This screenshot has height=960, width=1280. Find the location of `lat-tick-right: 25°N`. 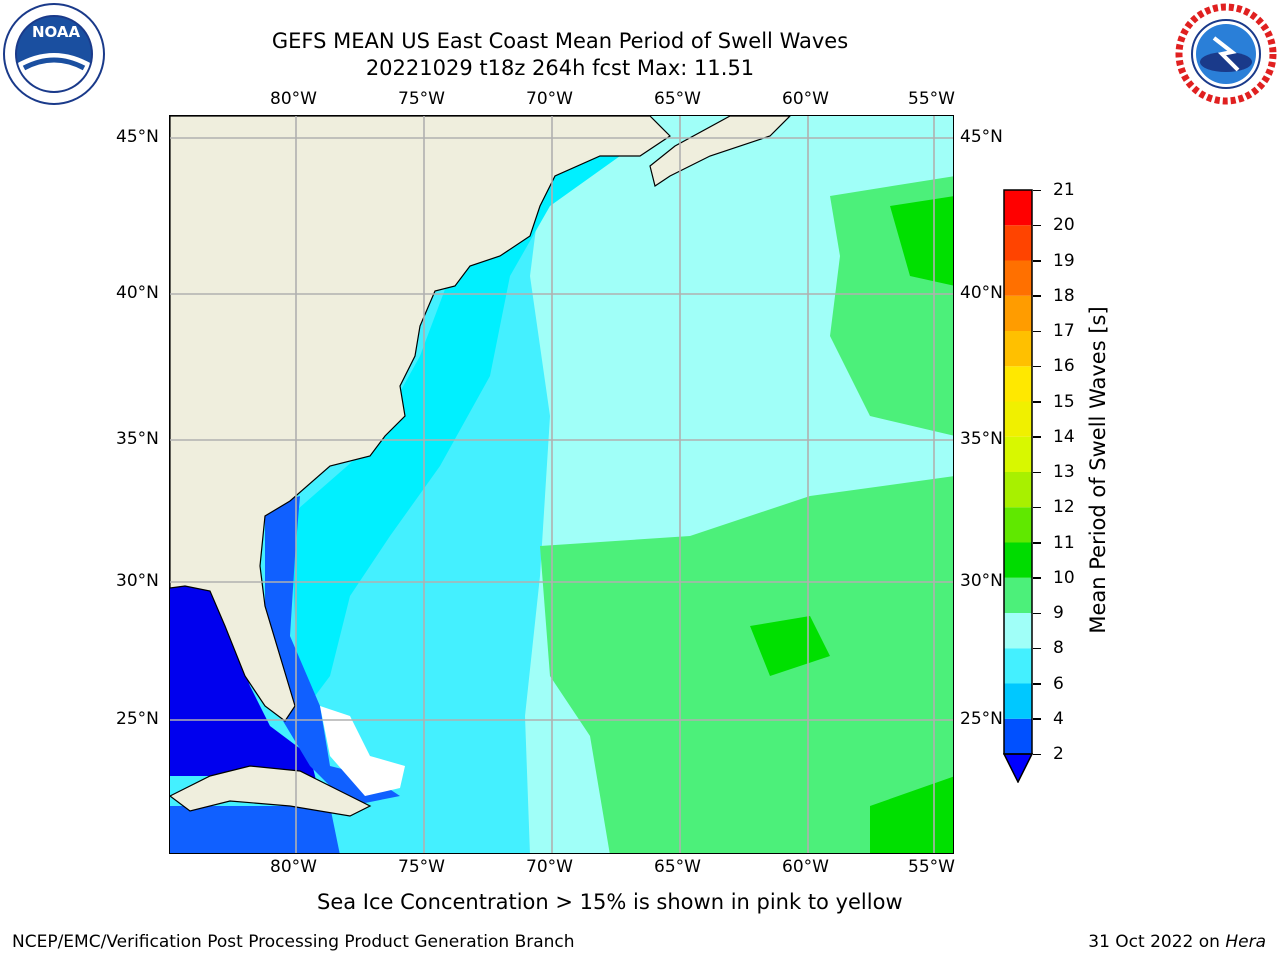

lat-tick-right: 25°N is located at coordinates (981, 719).